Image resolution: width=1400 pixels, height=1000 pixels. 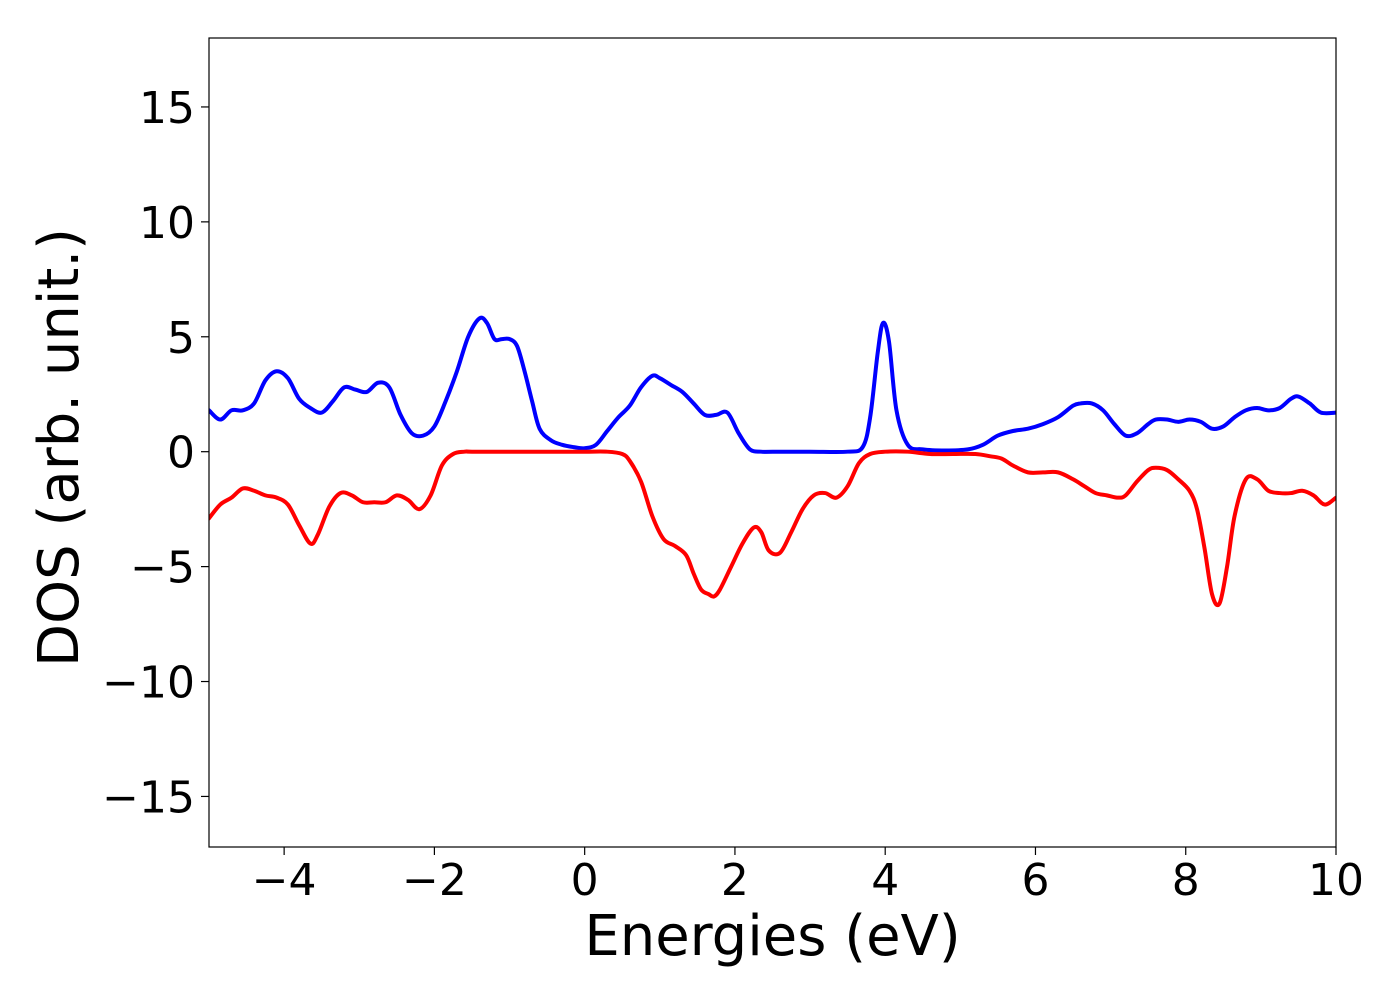 I want to click on x-tick-label: −4, so click(x=284, y=880).